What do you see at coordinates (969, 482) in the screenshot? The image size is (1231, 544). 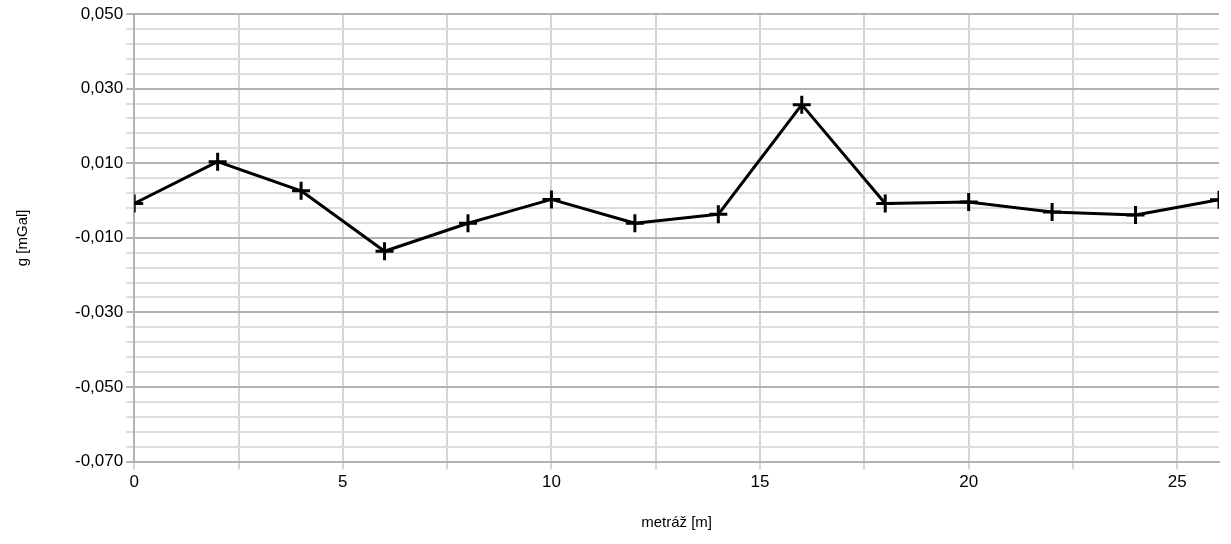 I see `x-tick-label: 20` at bounding box center [969, 482].